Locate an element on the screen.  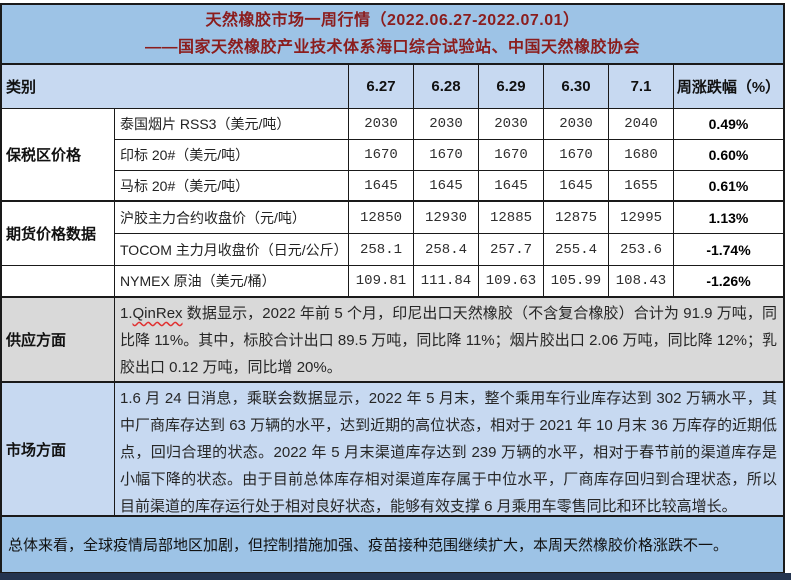
row-label-rss3: 泰国烟片 RSS3（美元/吨） is located at coordinates (232, 124).